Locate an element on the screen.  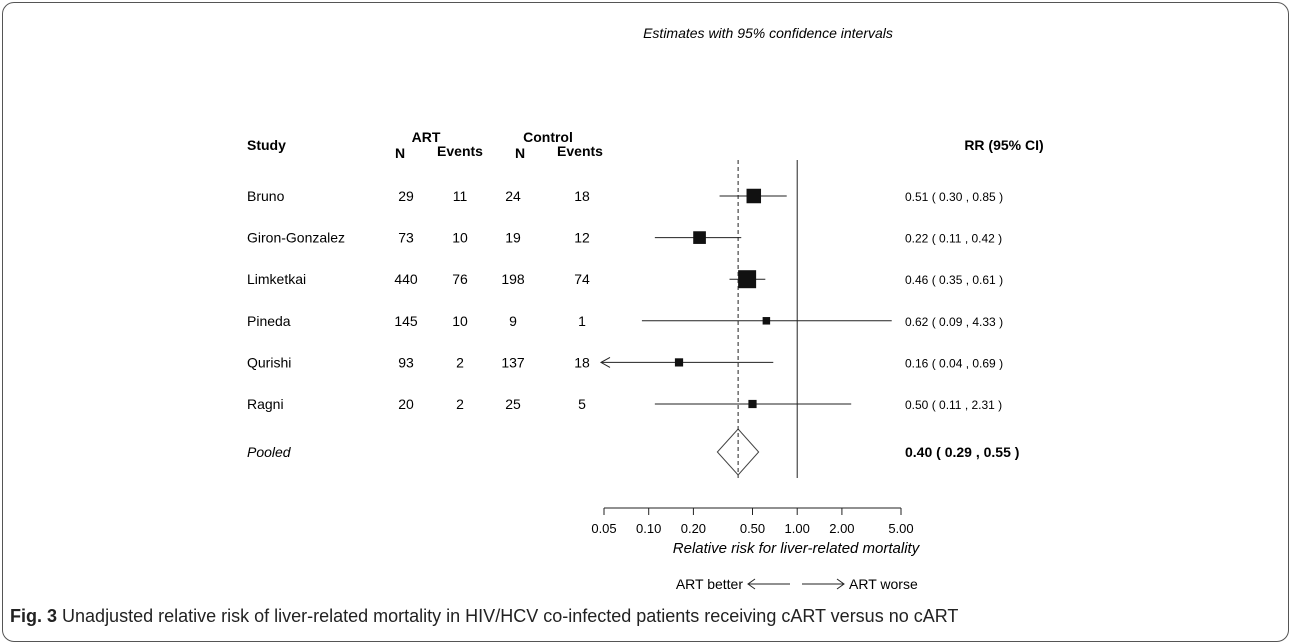
art-events-cell: 11 is located at coordinates (460, 196).